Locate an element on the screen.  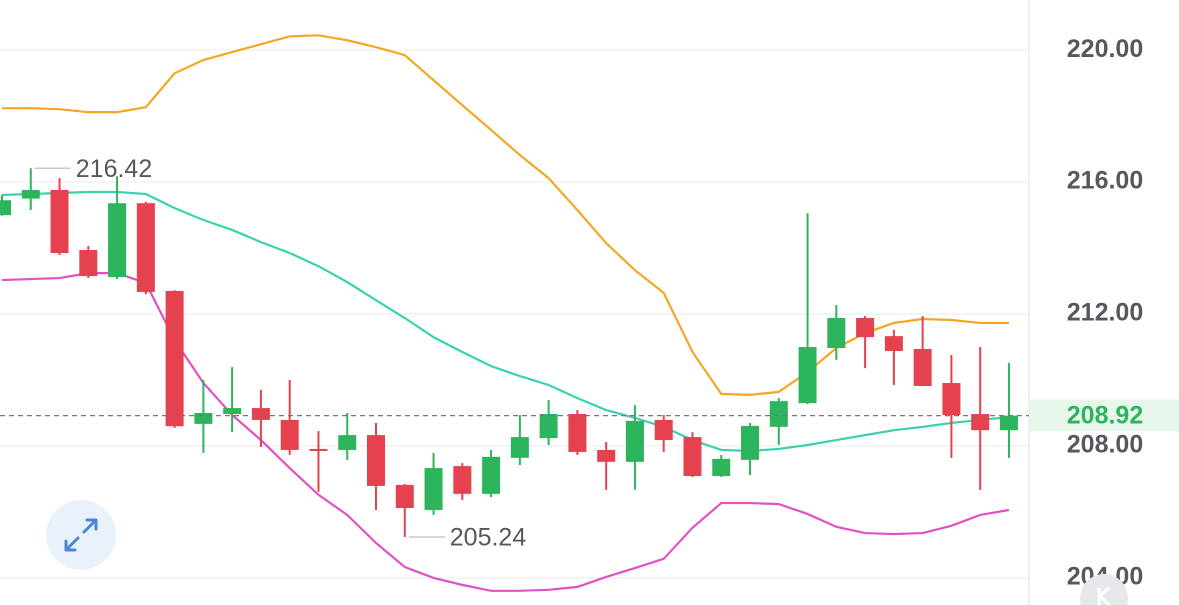
expand-icon is located at coordinates (81, 535).